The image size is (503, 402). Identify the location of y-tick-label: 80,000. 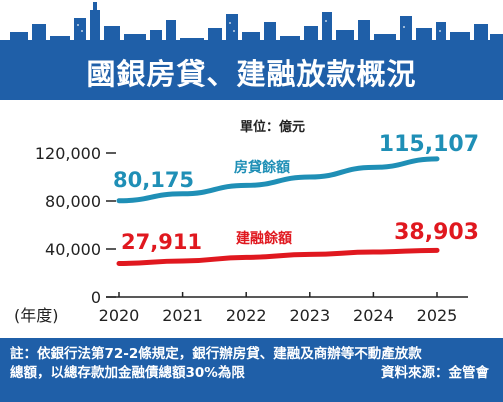
(73, 201).